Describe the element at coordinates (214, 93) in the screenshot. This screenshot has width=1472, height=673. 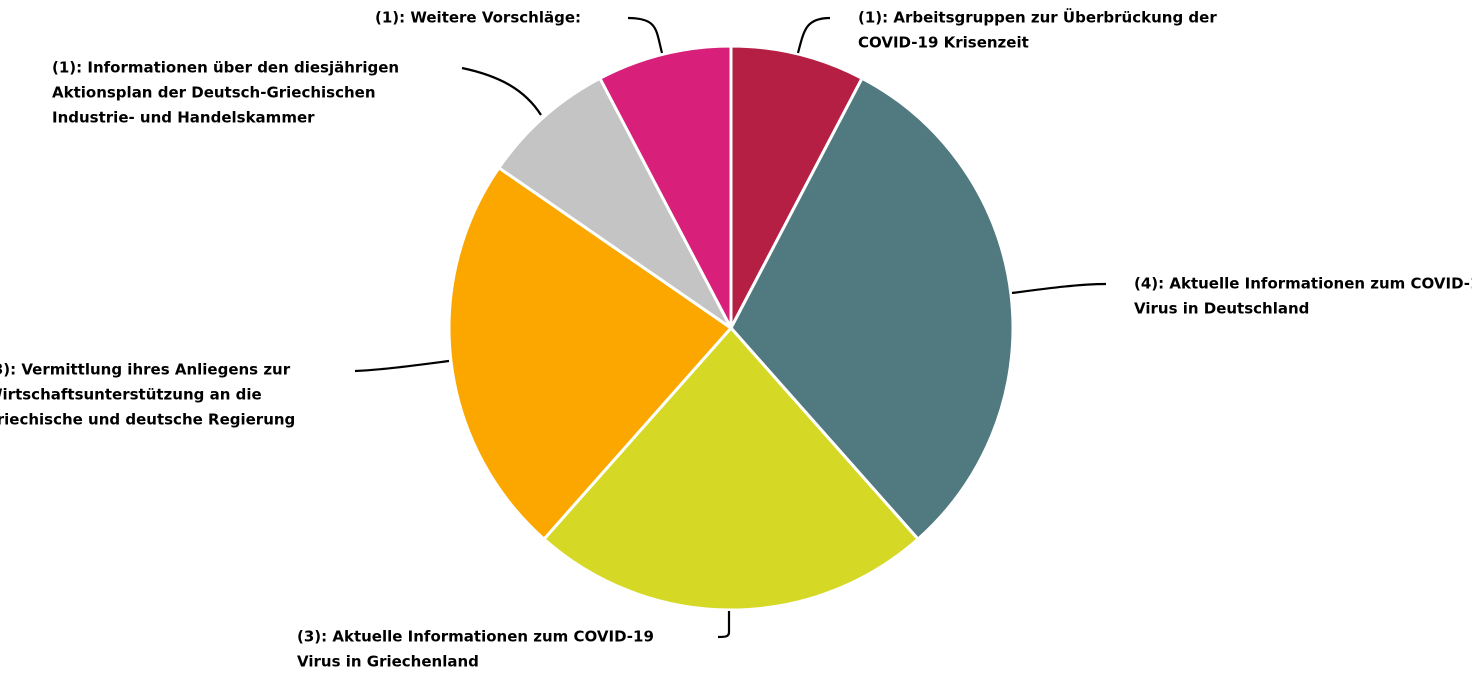
I see `slice-label: Aktionsplan der Deutsch-Griechischen` at that location.